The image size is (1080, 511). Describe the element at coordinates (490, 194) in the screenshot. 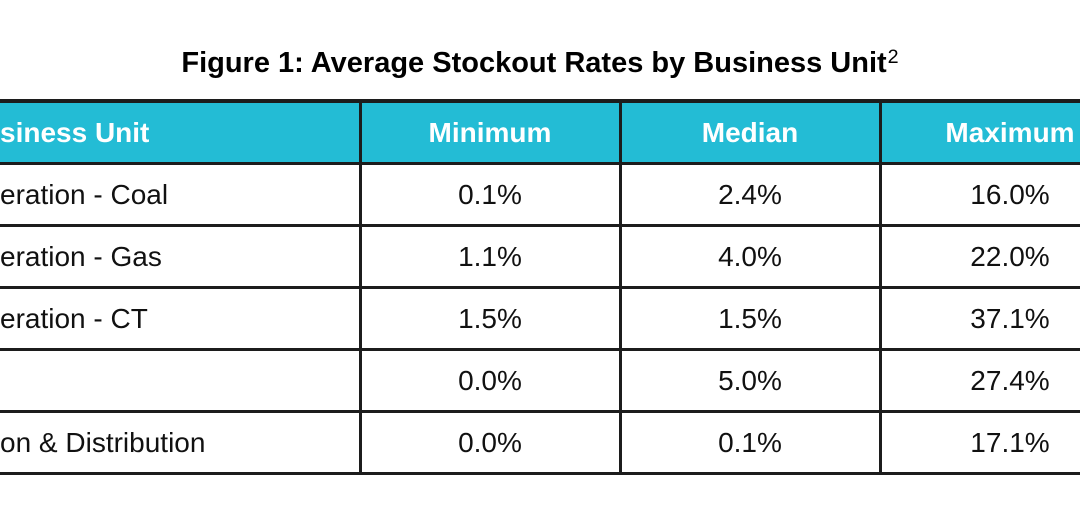

I see `cell-minimum: 0.1%` at that location.